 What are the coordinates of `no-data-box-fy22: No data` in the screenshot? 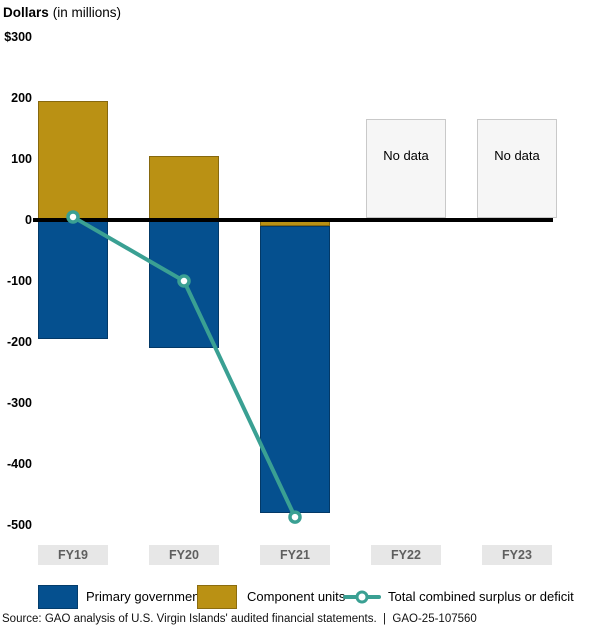 It's located at (406, 168).